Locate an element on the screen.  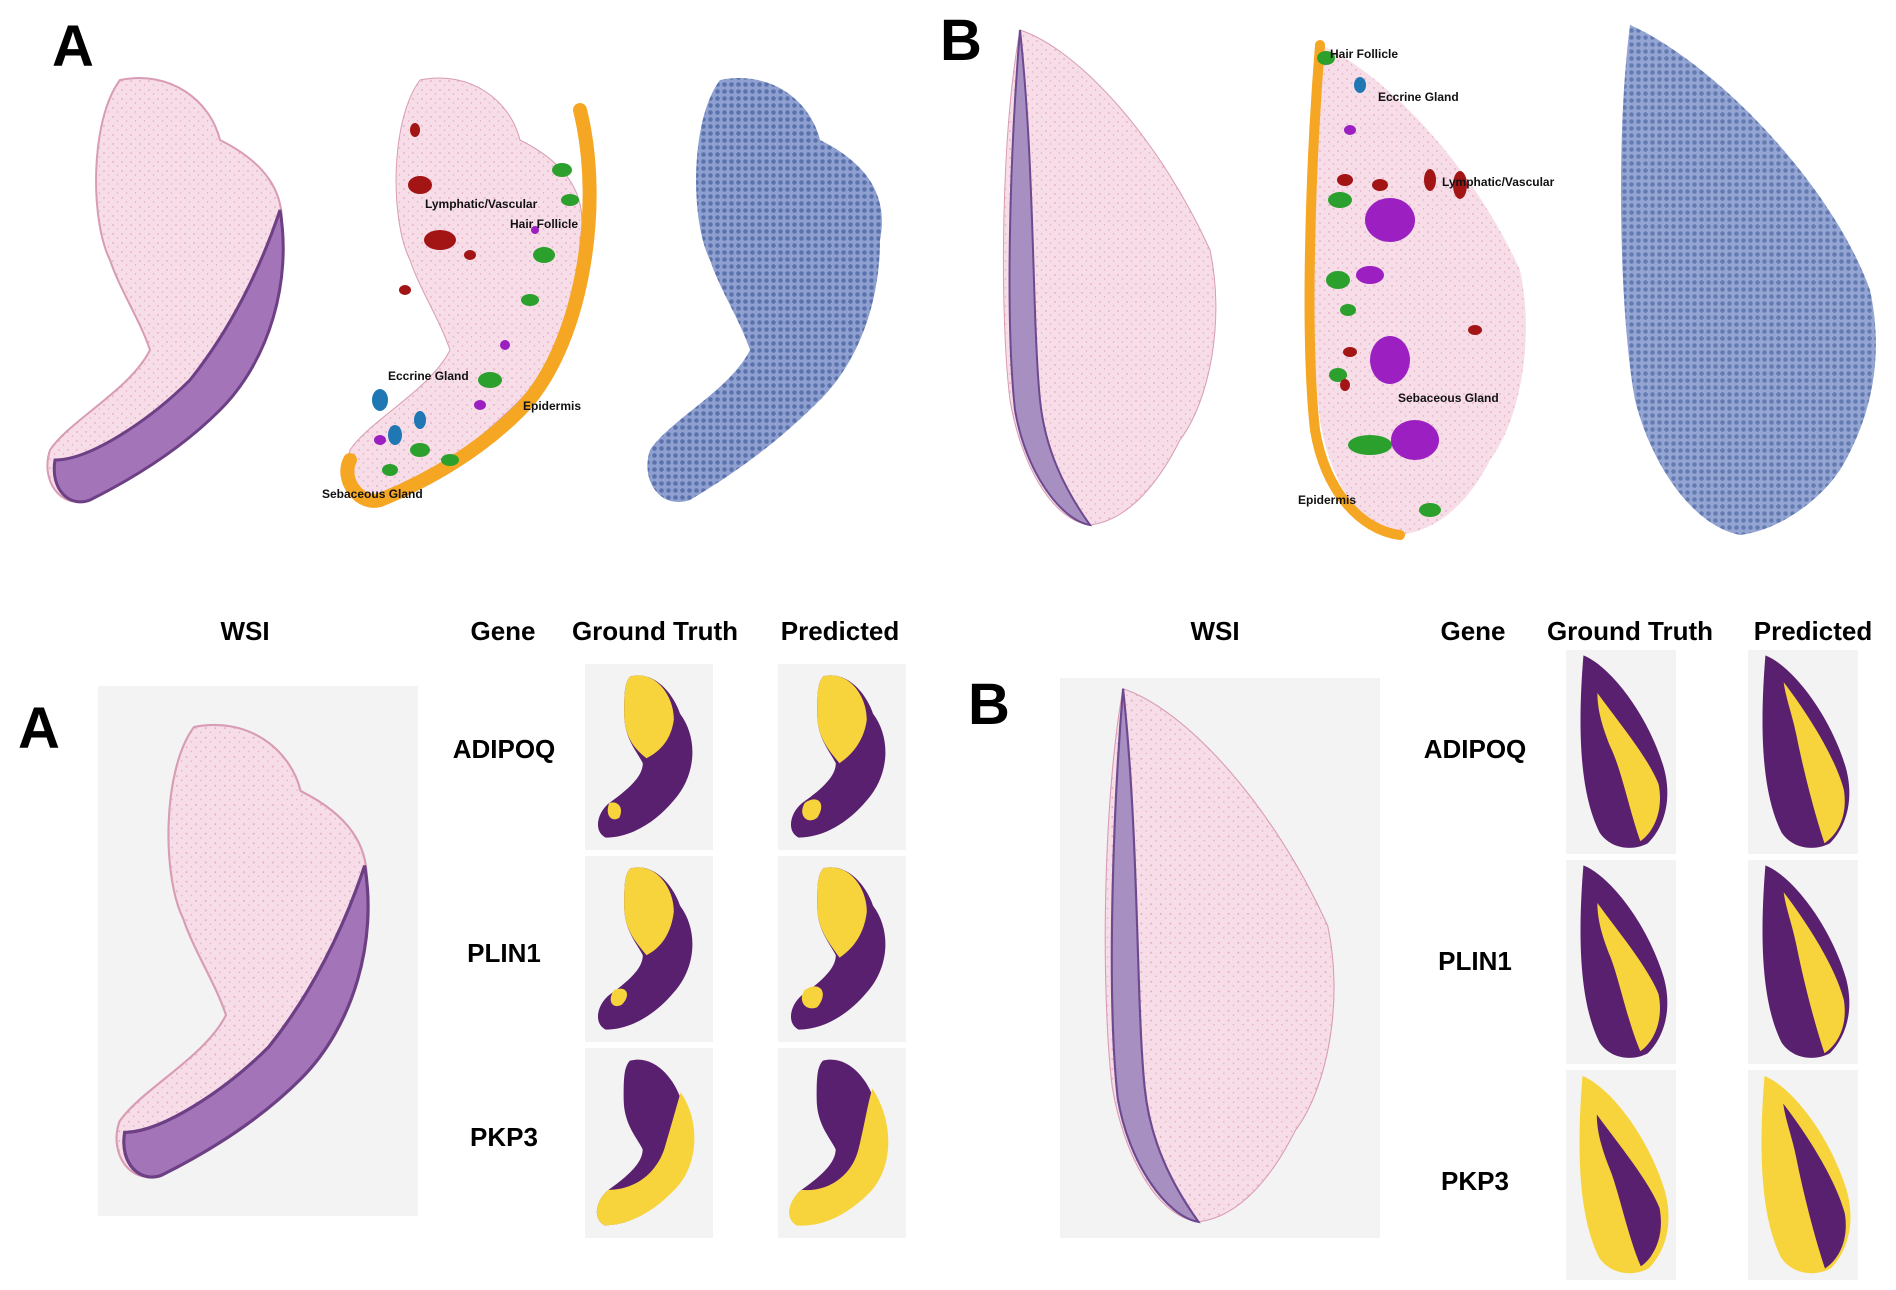
expr-b-adipoq-pred is located at coordinates (1803, 752).